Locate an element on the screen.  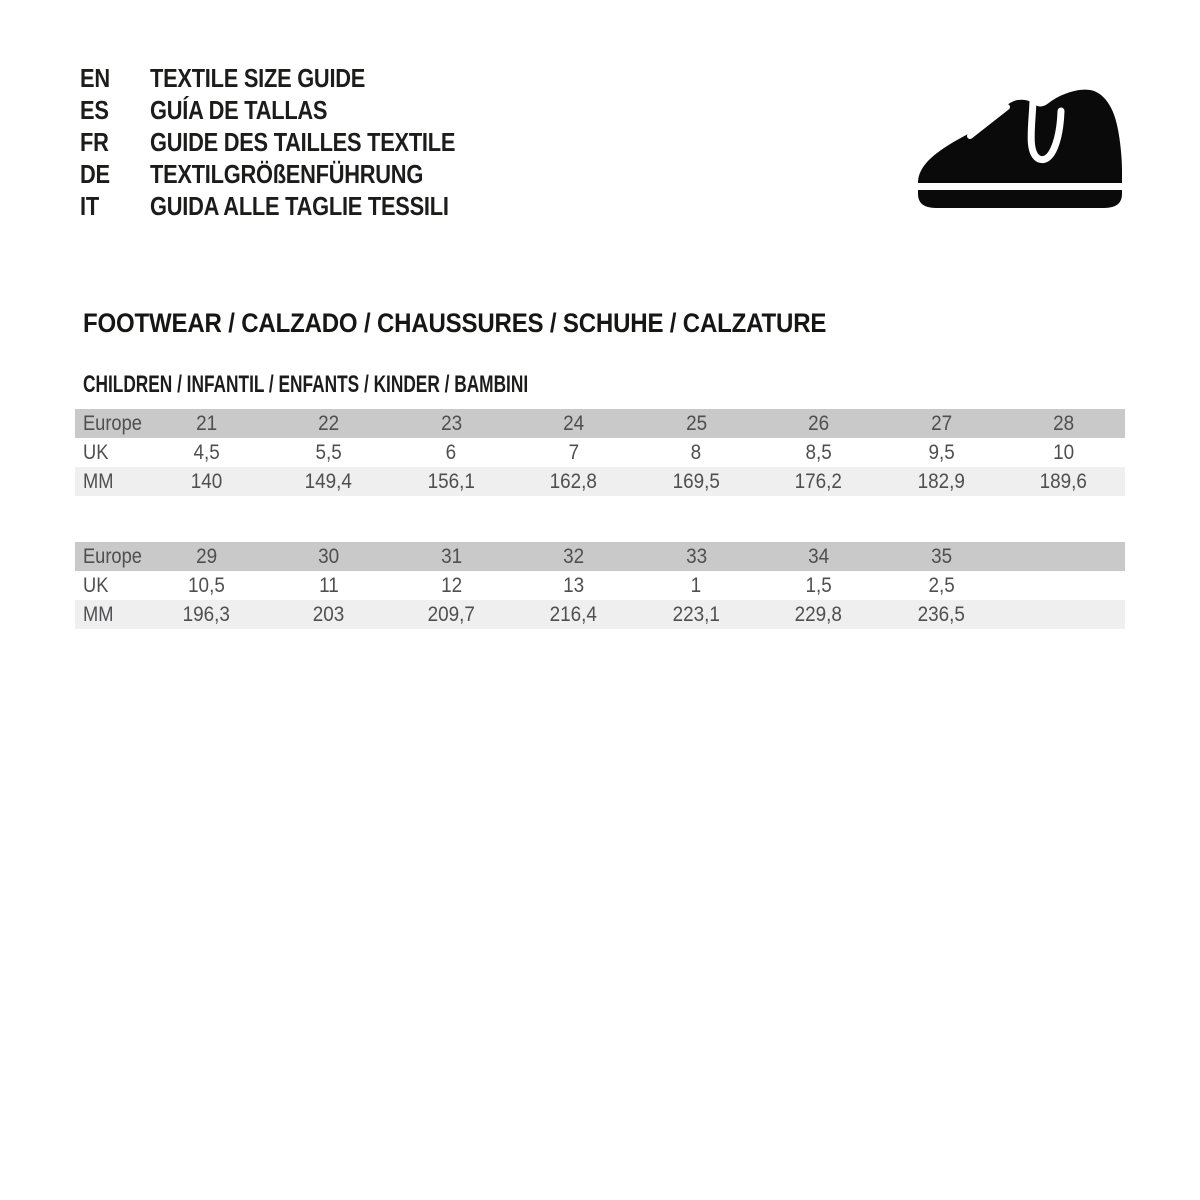
size-cell-text: 31 is located at coordinates (451, 556).